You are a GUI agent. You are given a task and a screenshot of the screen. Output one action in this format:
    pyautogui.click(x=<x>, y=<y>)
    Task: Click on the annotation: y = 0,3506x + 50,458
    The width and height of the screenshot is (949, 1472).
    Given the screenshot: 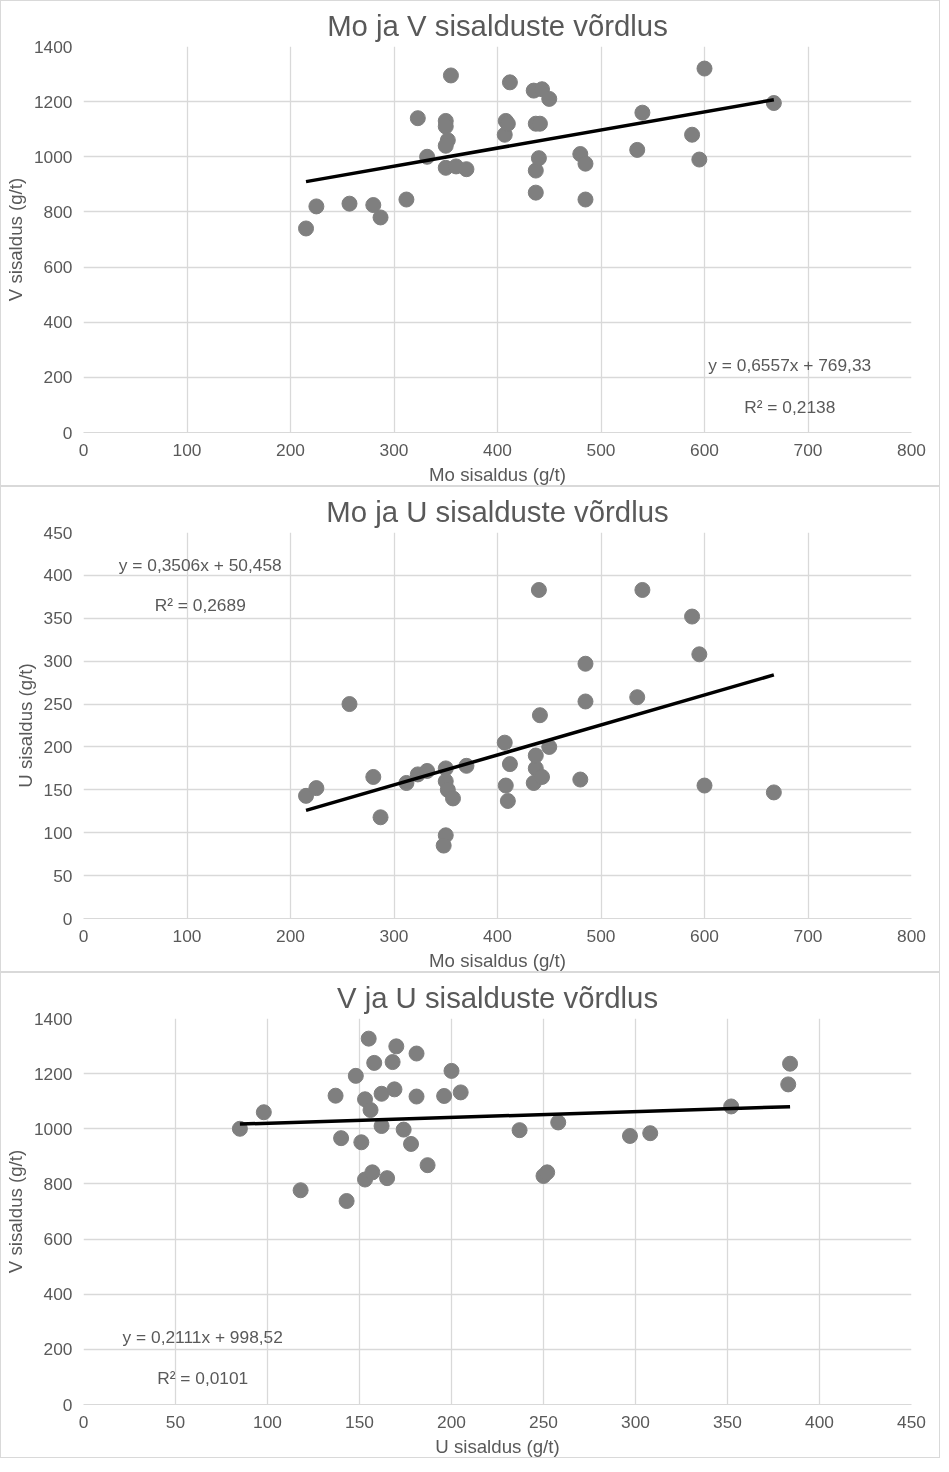 What is the action you would take?
    pyautogui.click(x=200, y=564)
    